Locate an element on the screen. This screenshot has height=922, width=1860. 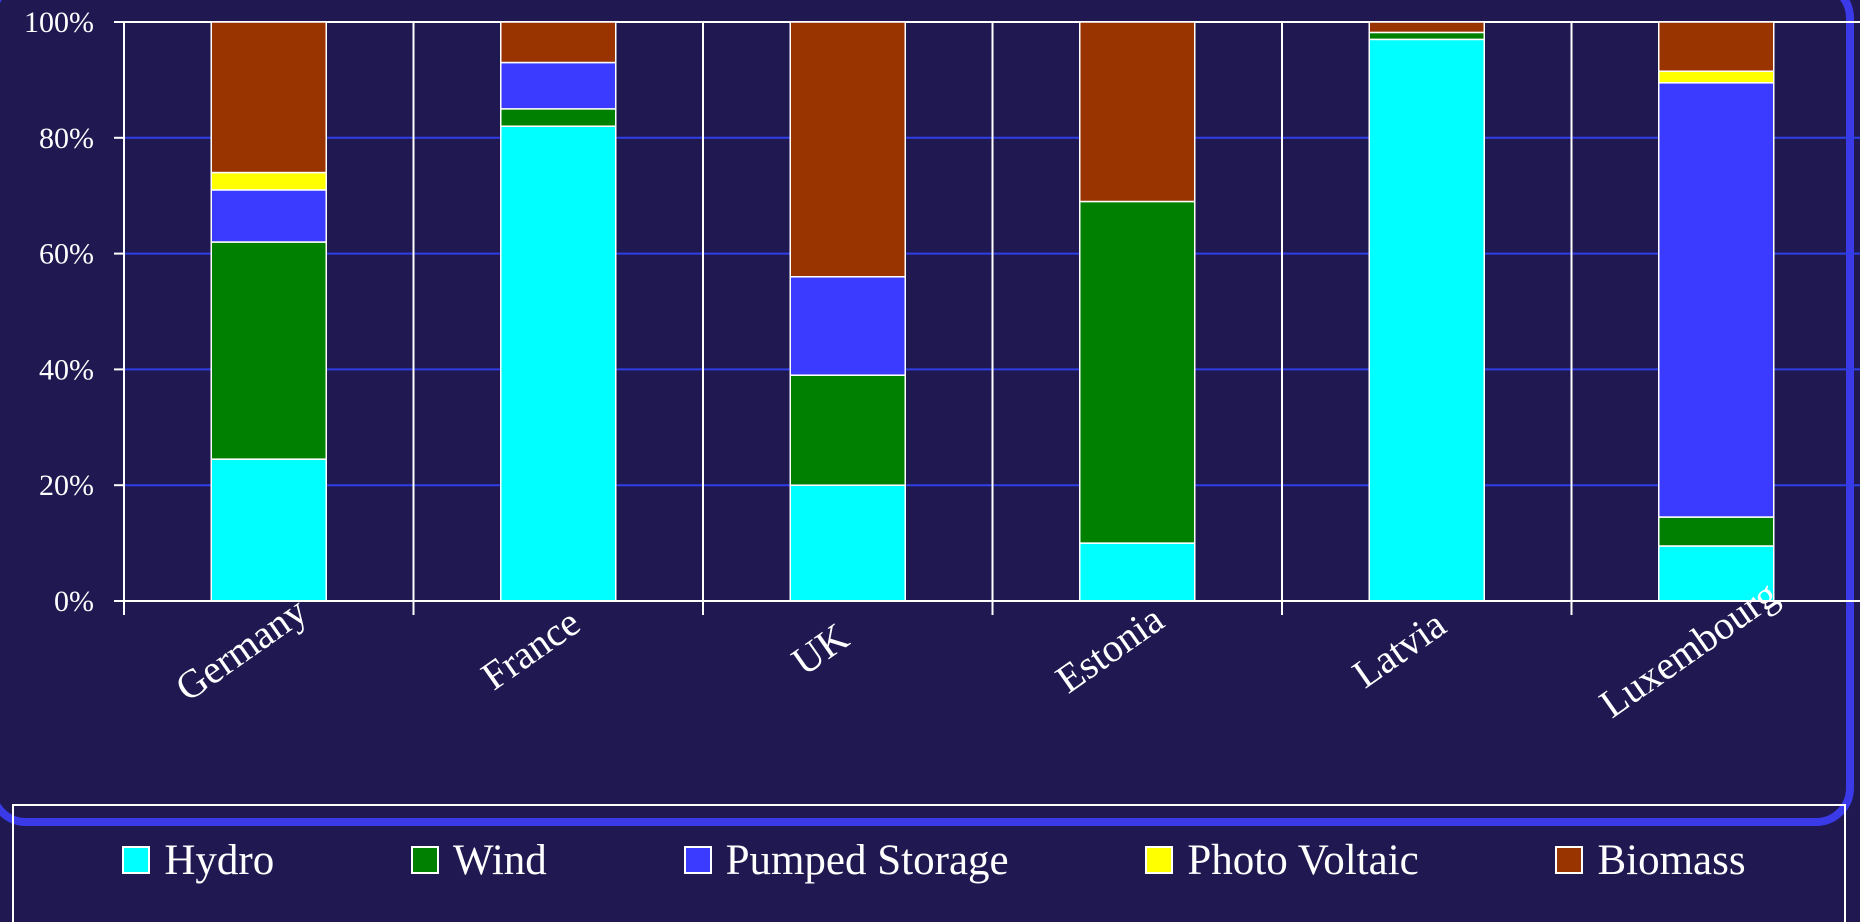
category-label: UK is located at coordinates (819, 649).